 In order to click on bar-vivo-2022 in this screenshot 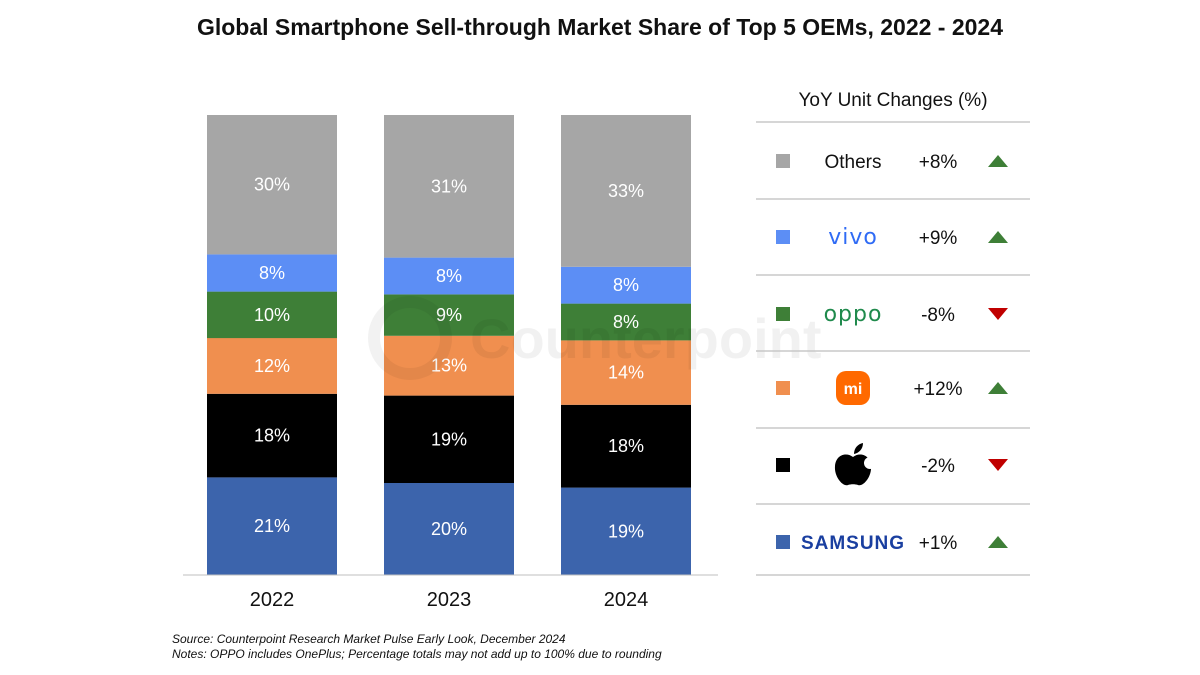, I will do `click(272, 273)`.